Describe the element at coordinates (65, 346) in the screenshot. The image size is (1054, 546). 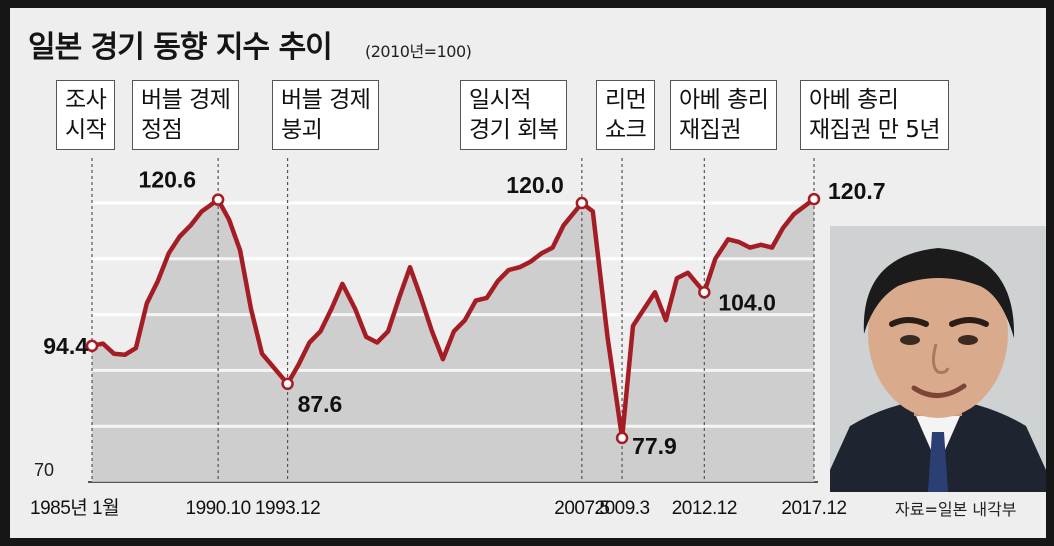
I see `data-label: 94.4` at that location.